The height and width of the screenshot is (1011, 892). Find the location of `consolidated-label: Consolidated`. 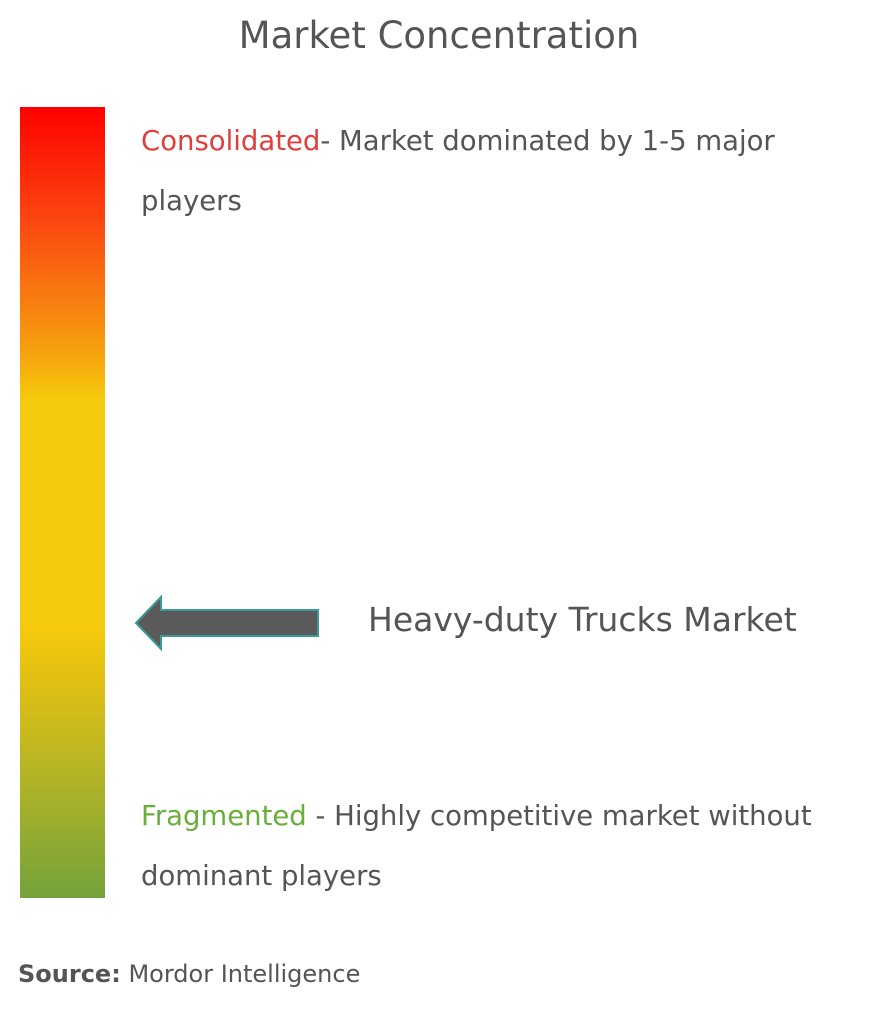

consolidated-label: Consolidated is located at coordinates (231, 141).